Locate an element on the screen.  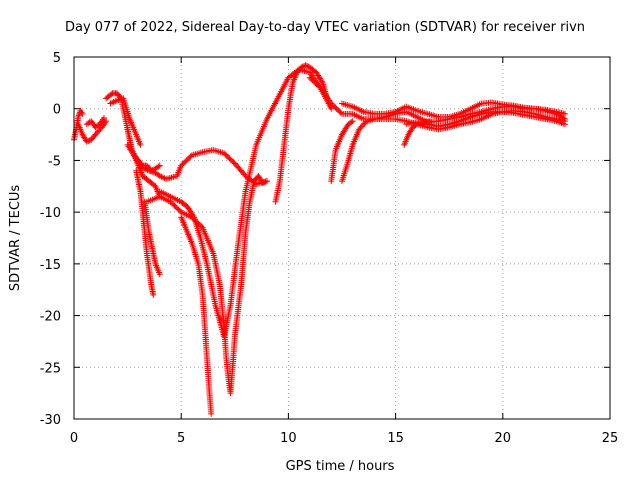
y-tick-label: -15 is located at coordinates (50, 265).